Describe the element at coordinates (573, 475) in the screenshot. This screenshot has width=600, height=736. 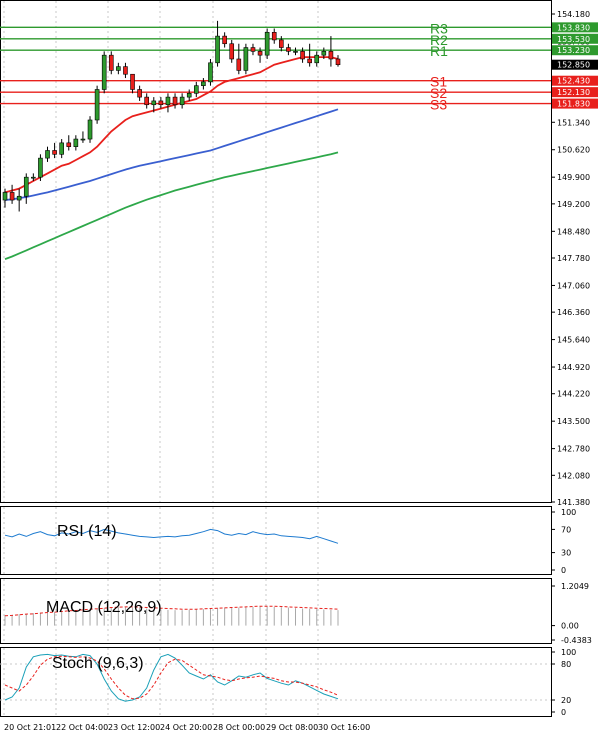
I see `y-tick-label: 142.080` at that location.